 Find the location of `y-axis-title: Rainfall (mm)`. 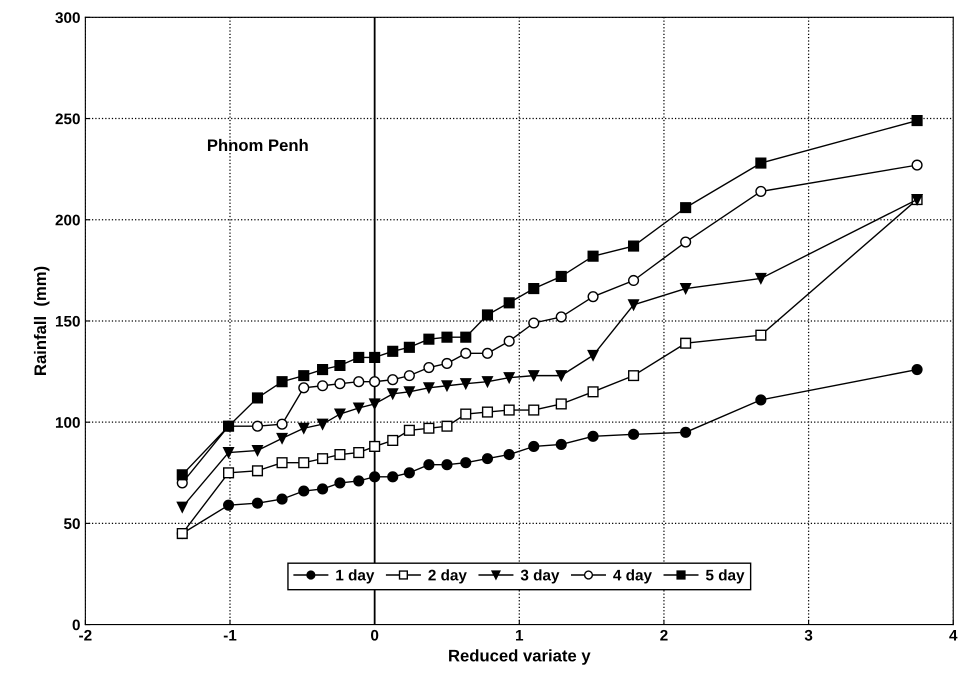

y-axis-title: Rainfall (mm) is located at coordinates (42, 320).